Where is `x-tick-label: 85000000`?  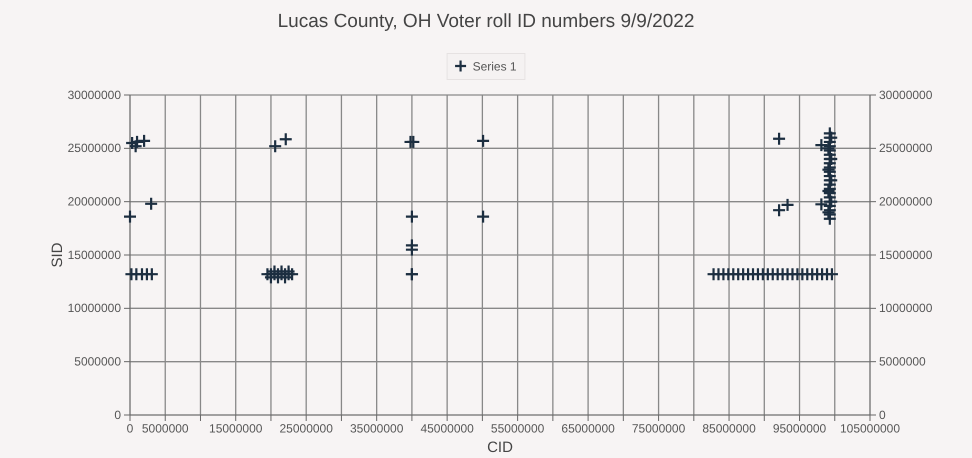 x-tick-label: 85000000 is located at coordinates (729, 429).